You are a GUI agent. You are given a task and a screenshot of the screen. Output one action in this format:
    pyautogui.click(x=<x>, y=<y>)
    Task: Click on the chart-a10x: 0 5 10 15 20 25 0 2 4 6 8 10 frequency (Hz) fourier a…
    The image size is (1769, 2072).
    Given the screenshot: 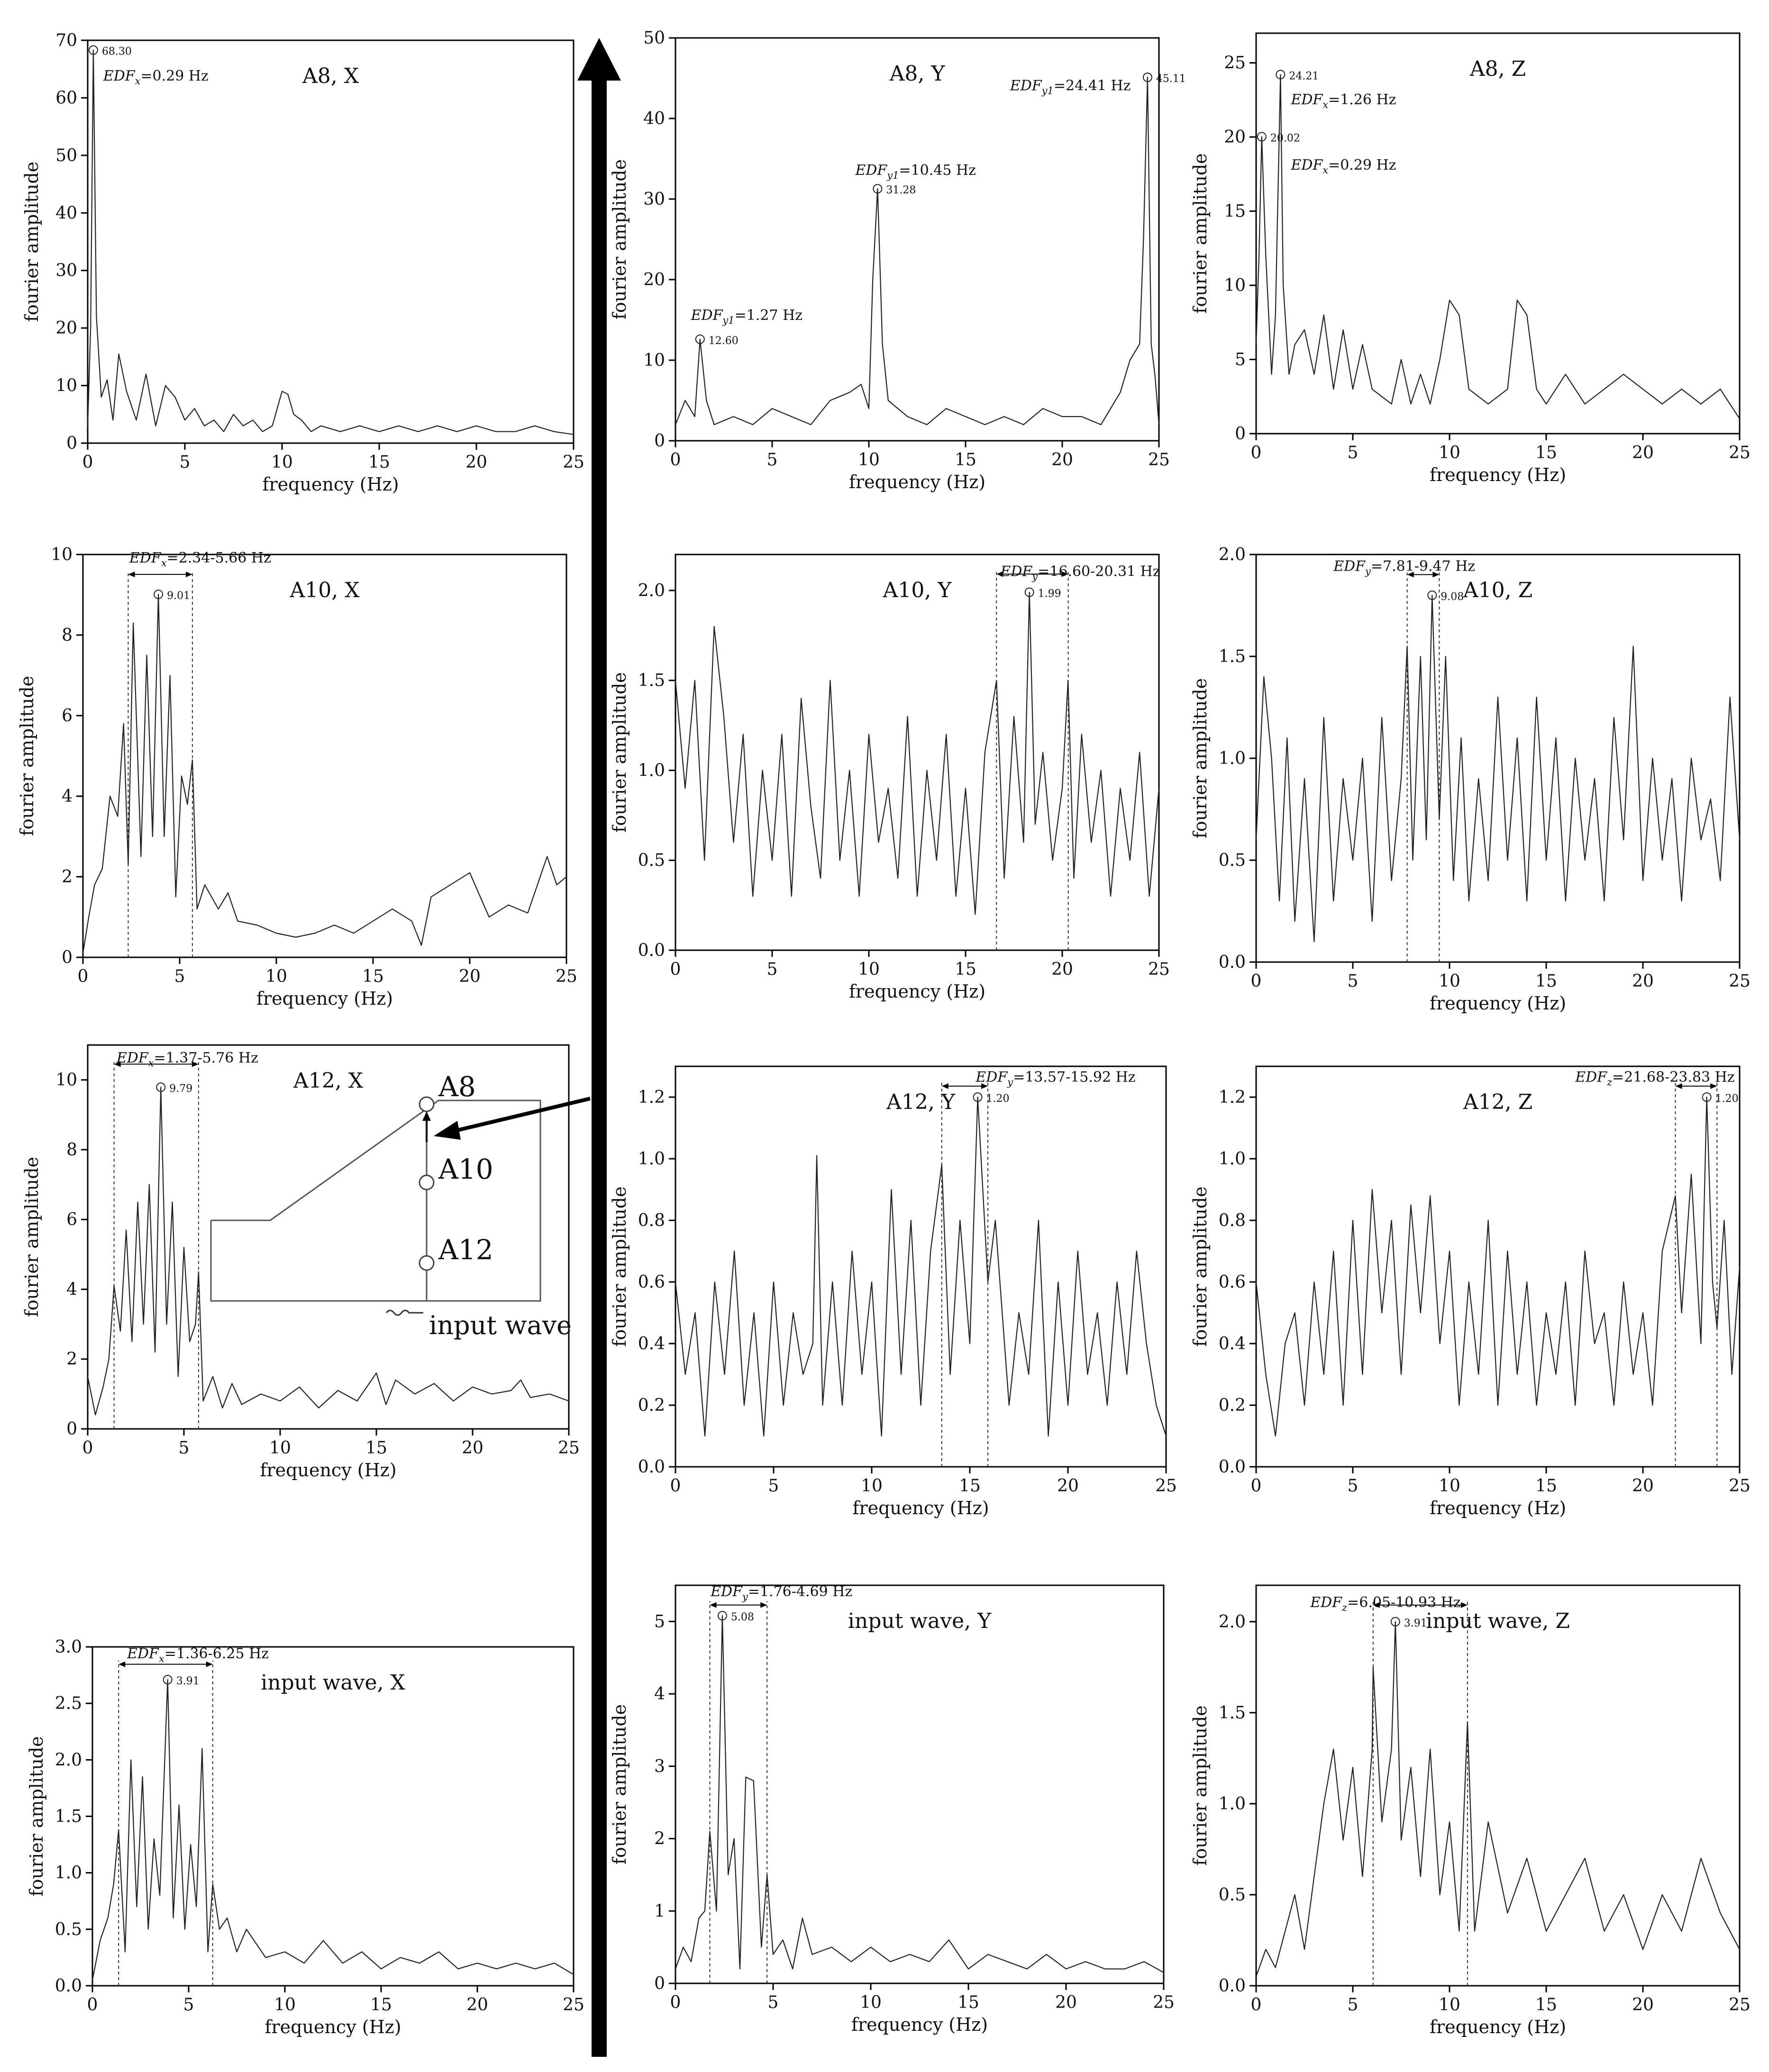 What is the action you would take?
    pyautogui.click(x=297, y=777)
    